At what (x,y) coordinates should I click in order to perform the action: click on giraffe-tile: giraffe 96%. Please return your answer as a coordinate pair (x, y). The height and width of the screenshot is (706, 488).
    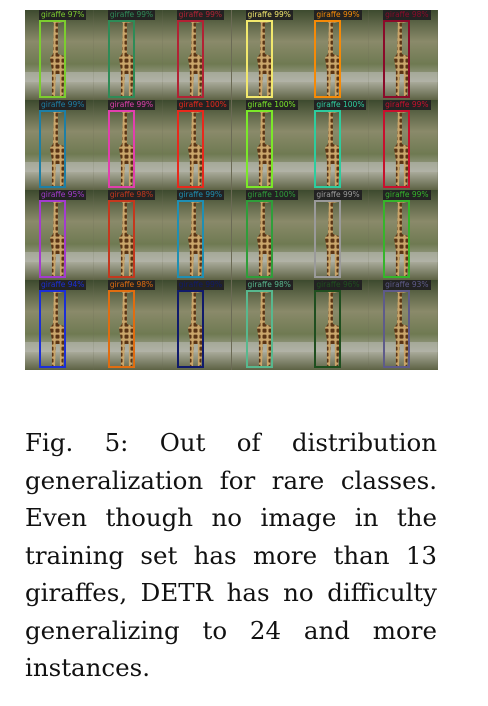
    Looking at the image, I should click on (335, 325).